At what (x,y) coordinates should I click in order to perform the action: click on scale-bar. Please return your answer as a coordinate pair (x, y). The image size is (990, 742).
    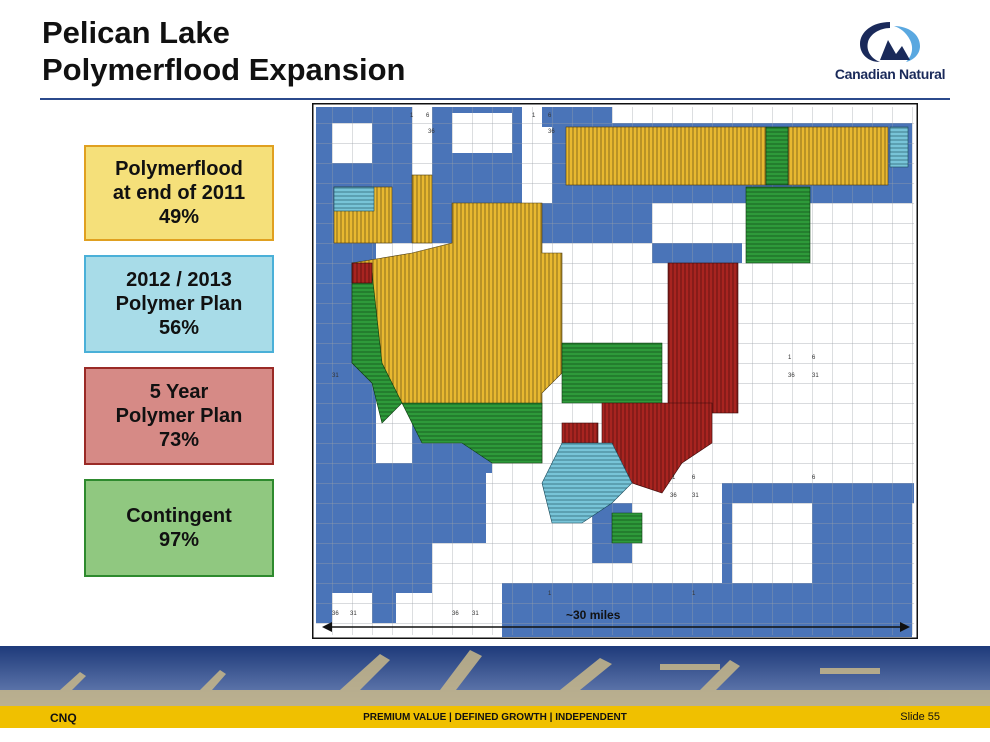
    Looking at the image, I should click on (616, 627).